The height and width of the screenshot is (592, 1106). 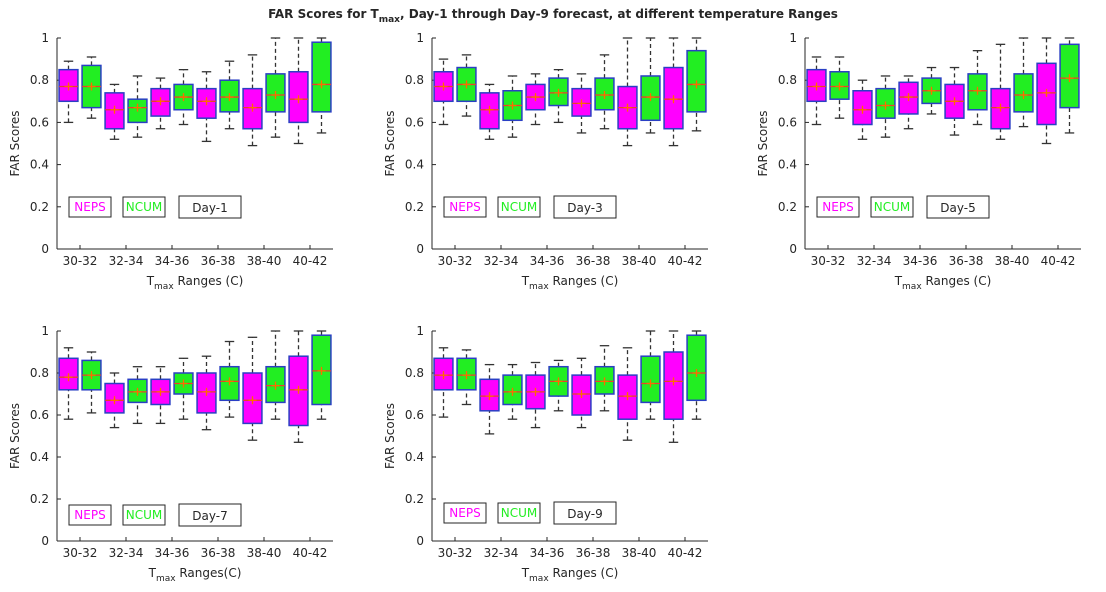 What do you see at coordinates (584, 208) in the screenshot?
I see `panel-label: Day-3` at bounding box center [584, 208].